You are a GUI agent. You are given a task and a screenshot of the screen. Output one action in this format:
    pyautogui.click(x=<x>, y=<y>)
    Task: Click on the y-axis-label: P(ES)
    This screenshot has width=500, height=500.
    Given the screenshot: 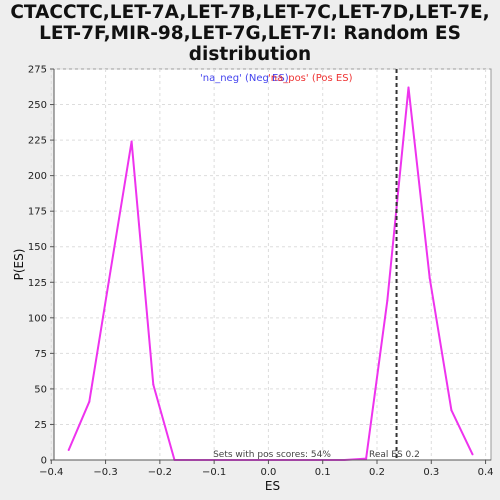 What is the action you would take?
    pyautogui.click(x=19, y=265)
    